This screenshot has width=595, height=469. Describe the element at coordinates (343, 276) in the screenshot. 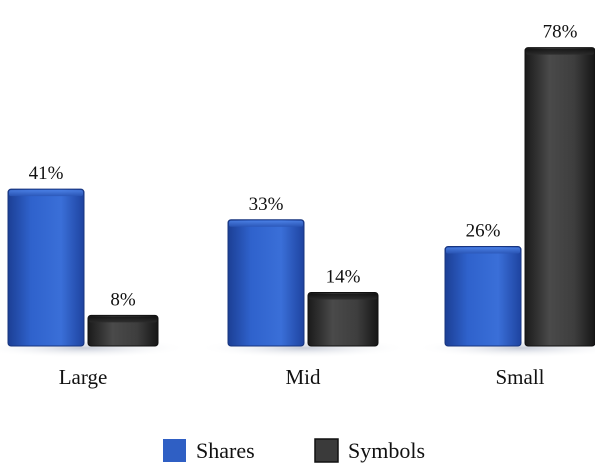

I see `value-label-symbols-mid: 14%` at that location.